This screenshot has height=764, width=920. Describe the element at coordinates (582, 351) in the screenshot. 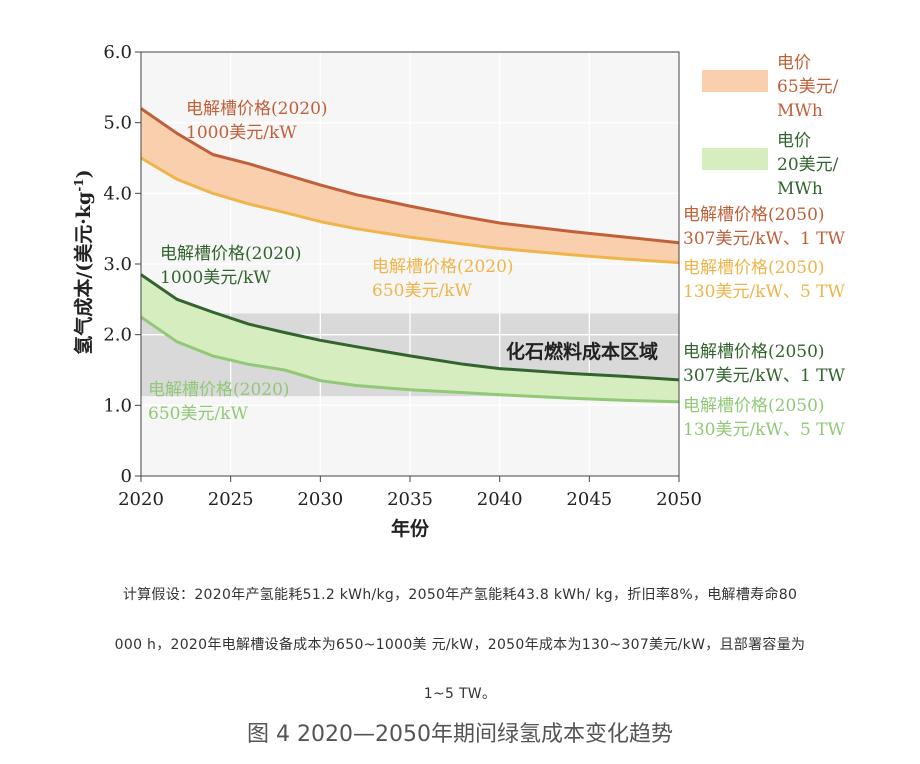

I see `fossil-fuel-region-label: 化石燃料成本区域` at that location.